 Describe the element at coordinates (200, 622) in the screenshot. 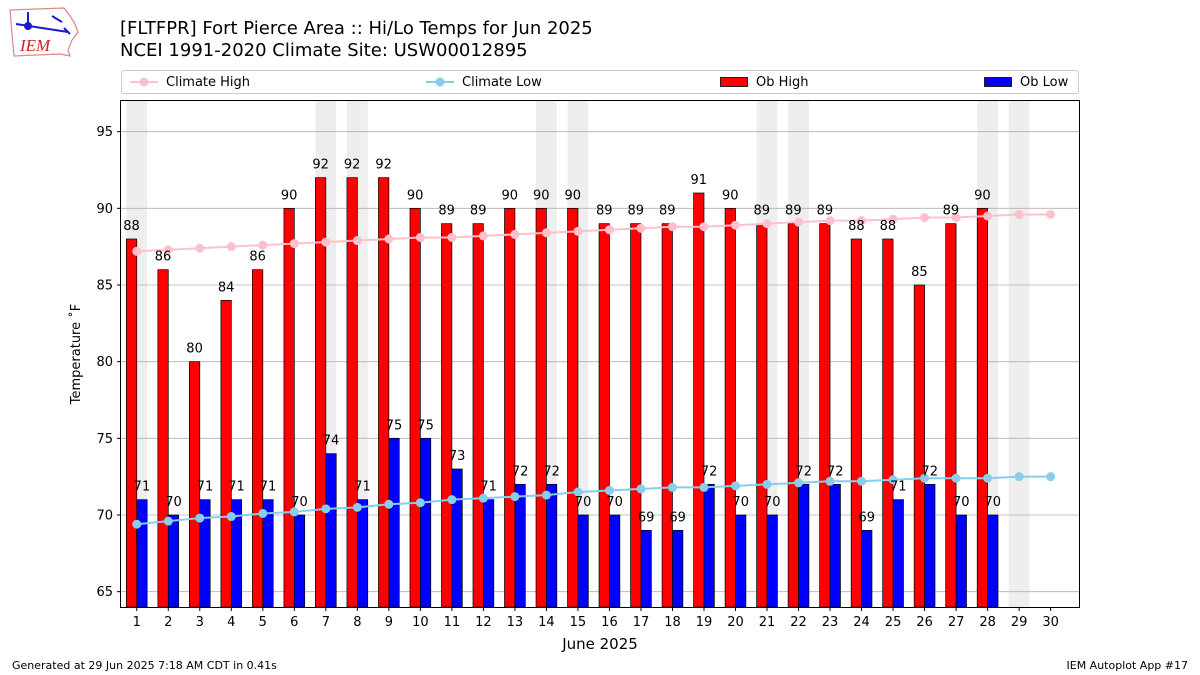

I see `x-tick-label-3: 3` at that location.